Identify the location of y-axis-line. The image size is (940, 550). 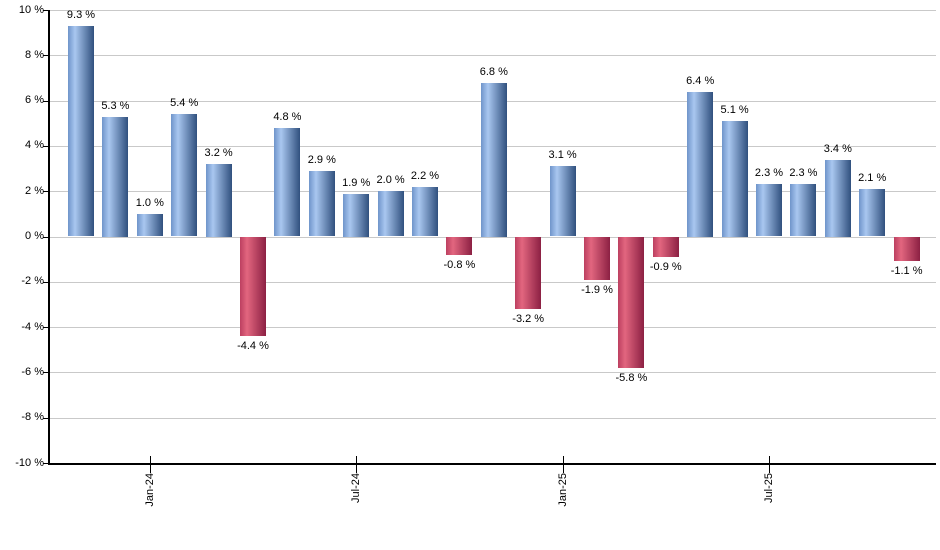
(49, 237).